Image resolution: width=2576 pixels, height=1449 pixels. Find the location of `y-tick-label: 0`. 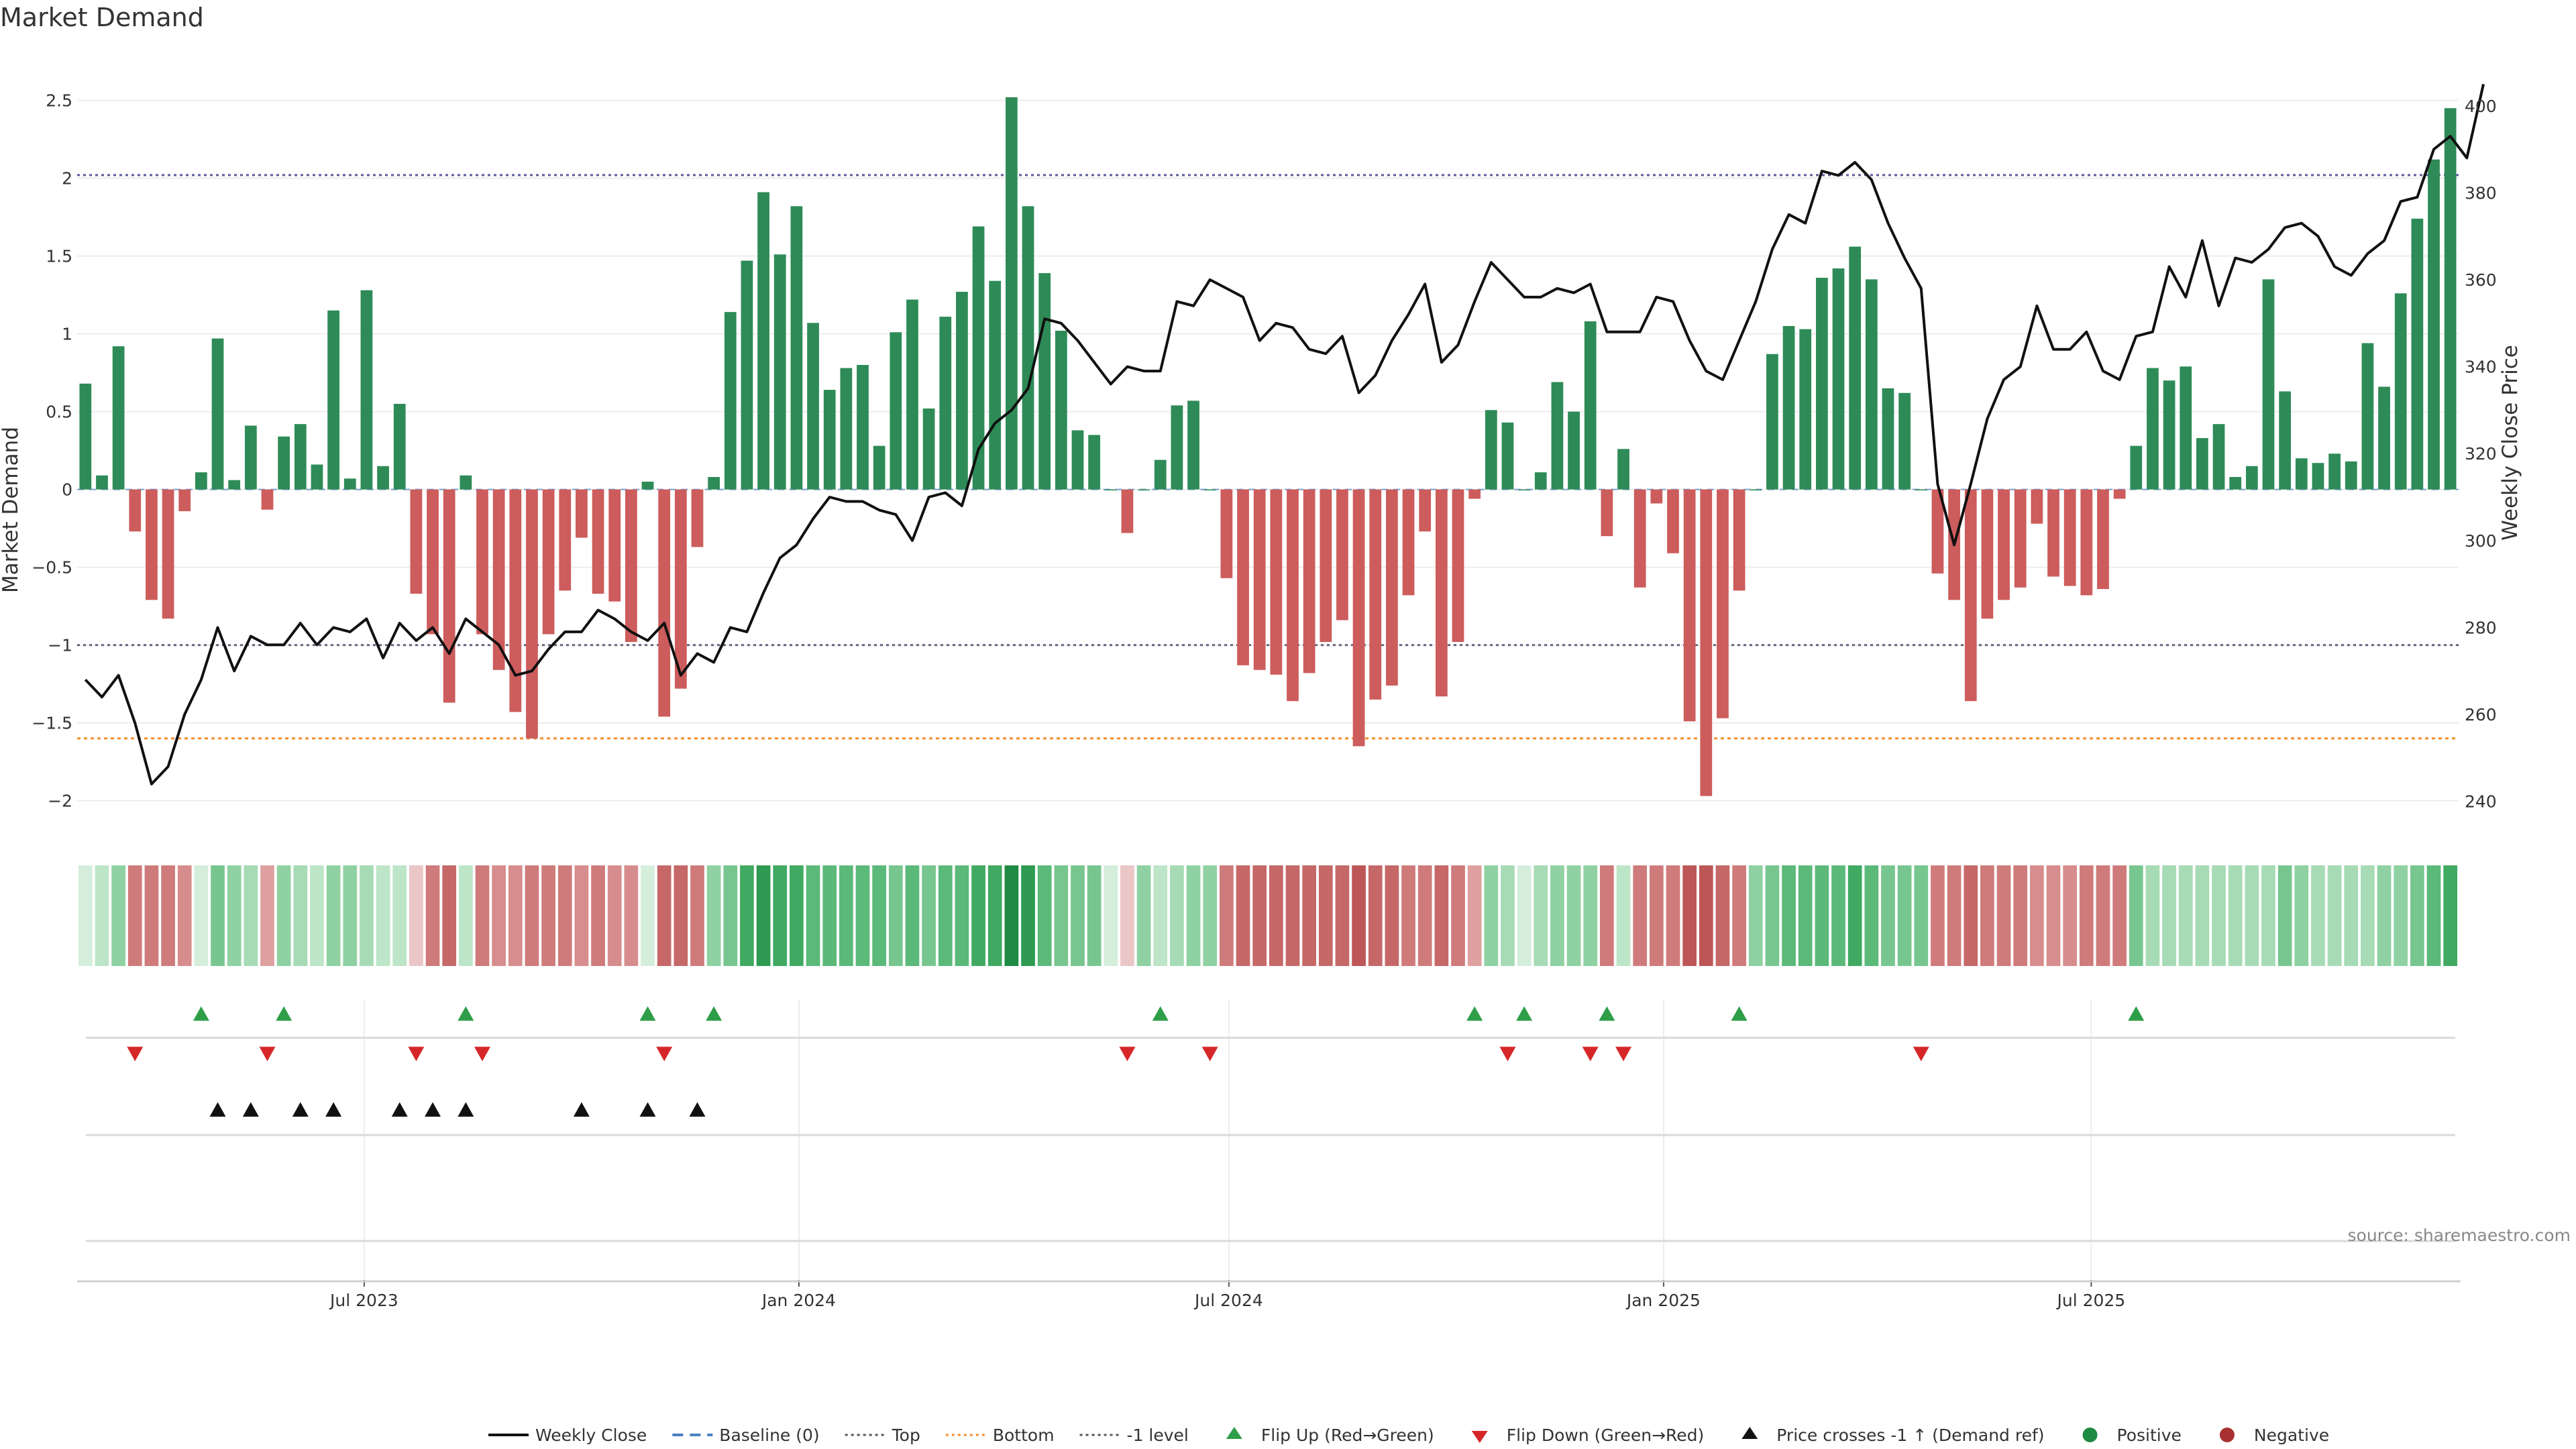

y-tick-label: 0 is located at coordinates (67, 490).